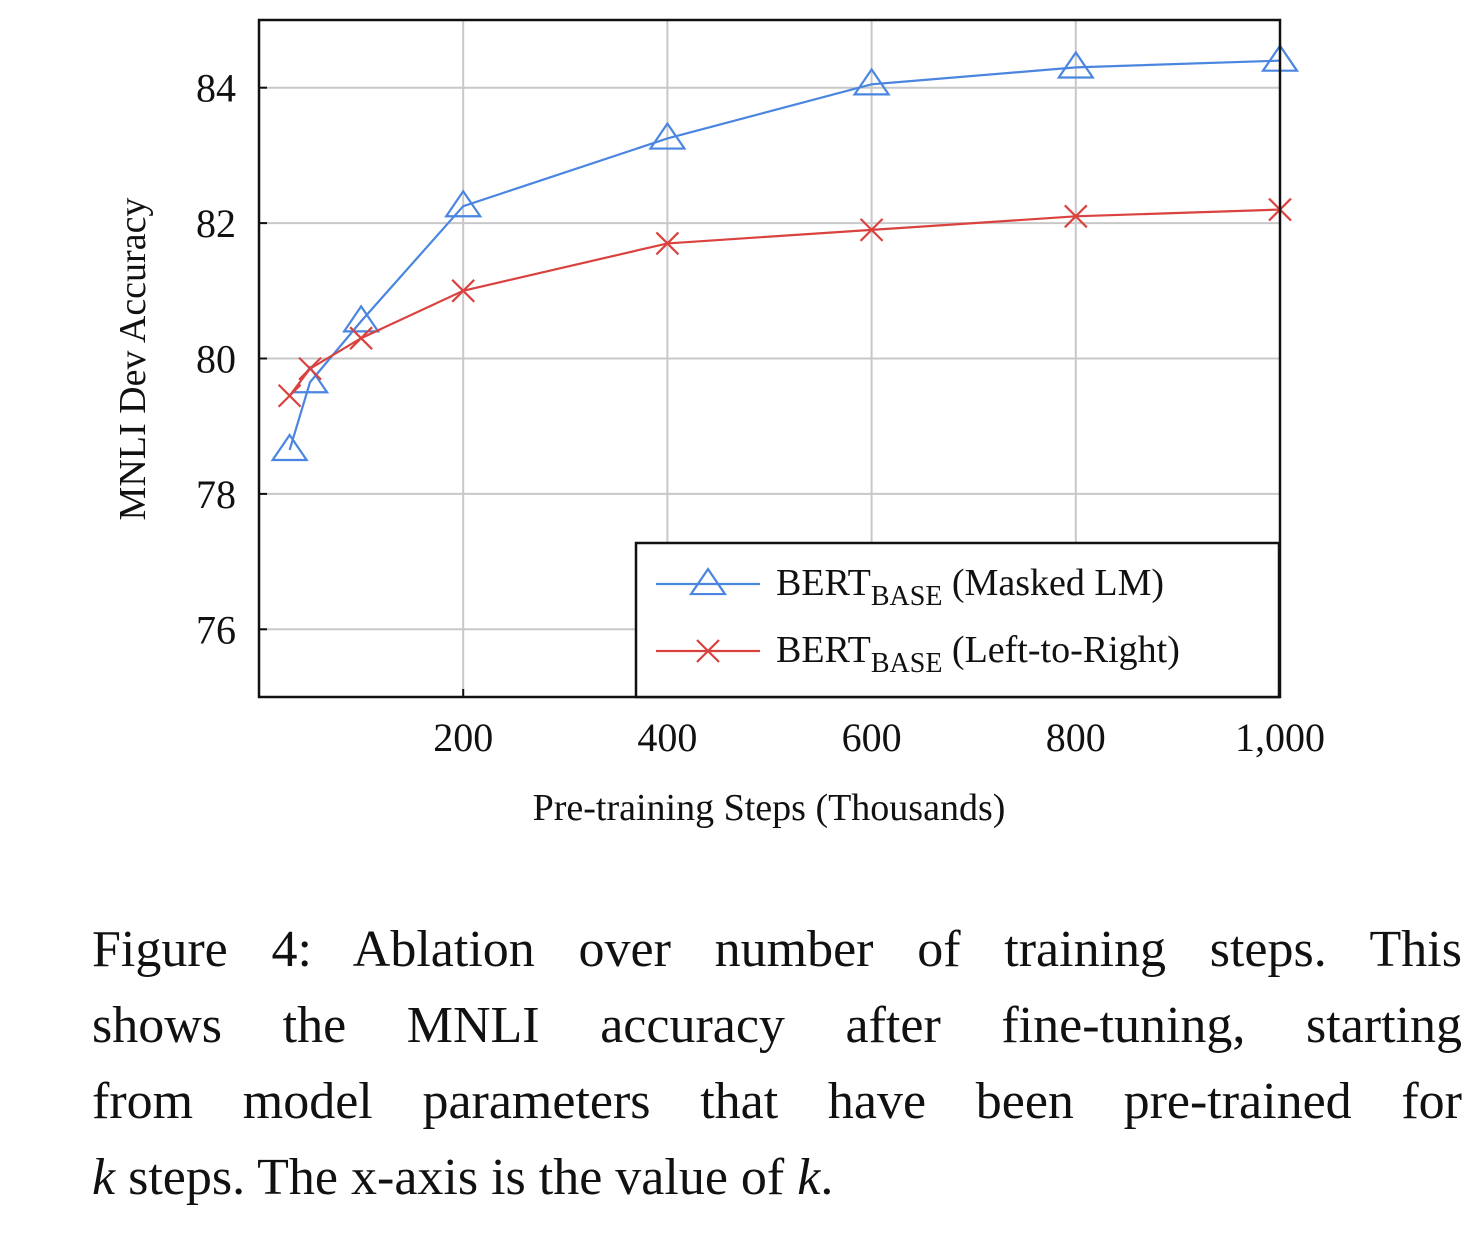 Image resolution: width=1474 pixels, height=1236 pixels. What do you see at coordinates (907, 663) in the screenshot?
I see `legend-entry-left-to-right-sub: BASE` at bounding box center [907, 663].